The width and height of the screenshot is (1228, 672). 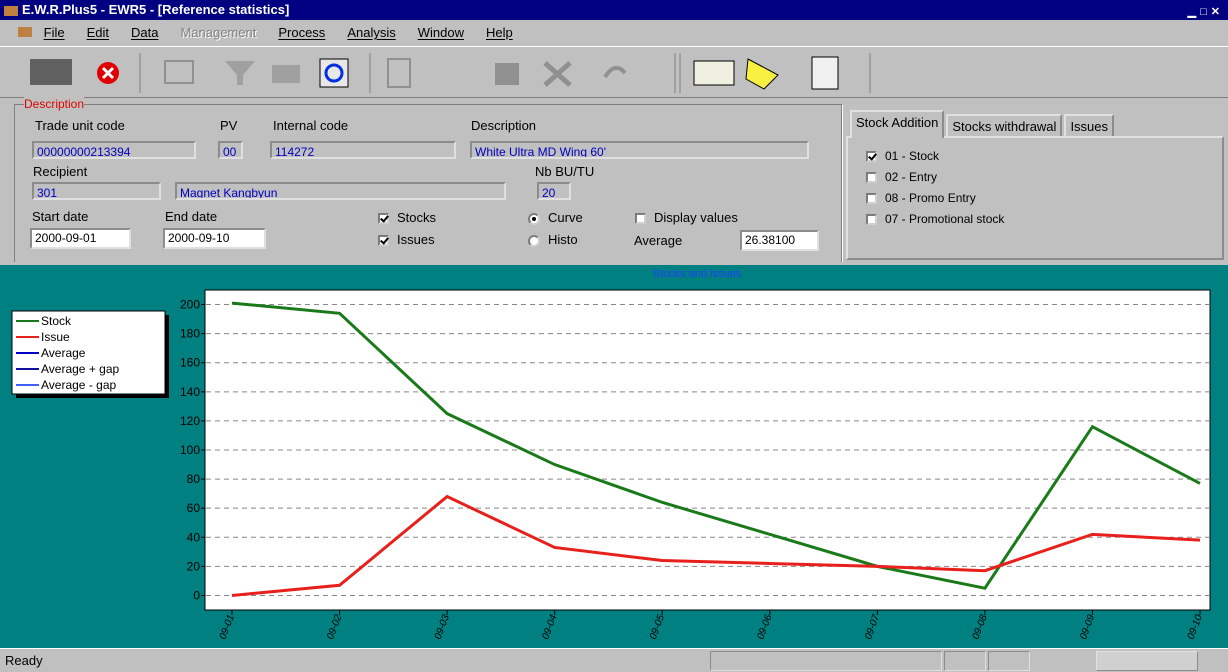 What do you see at coordinates (190, 363) in the screenshot?
I see `y-tick-label: 160` at bounding box center [190, 363].